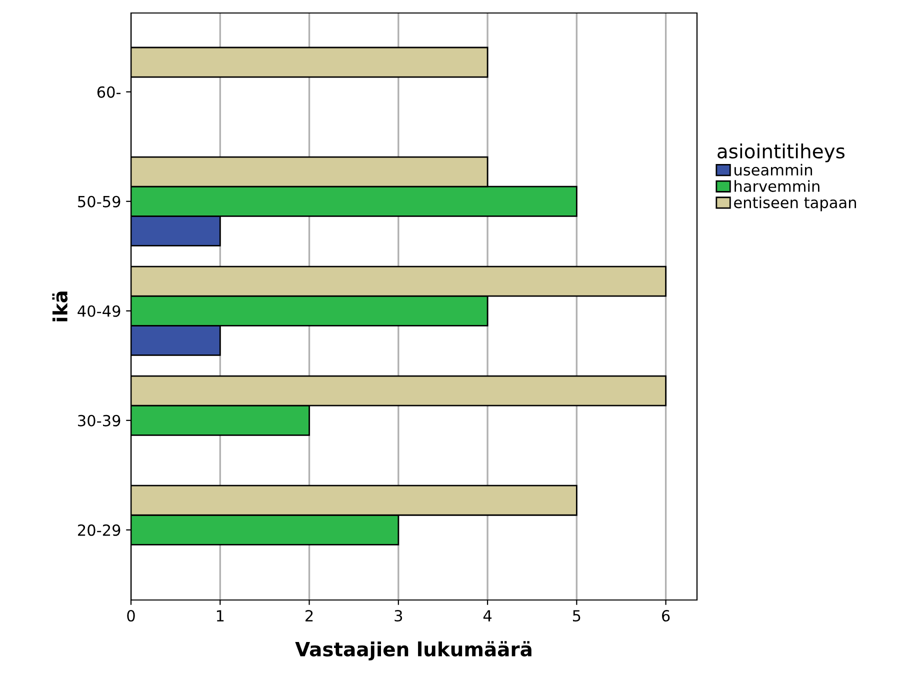 The width and height of the screenshot is (923, 686). What do you see at coordinates (99, 311) in the screenshot?
I see `y-tick-label: 40-49` at bounding box center [99, 311].